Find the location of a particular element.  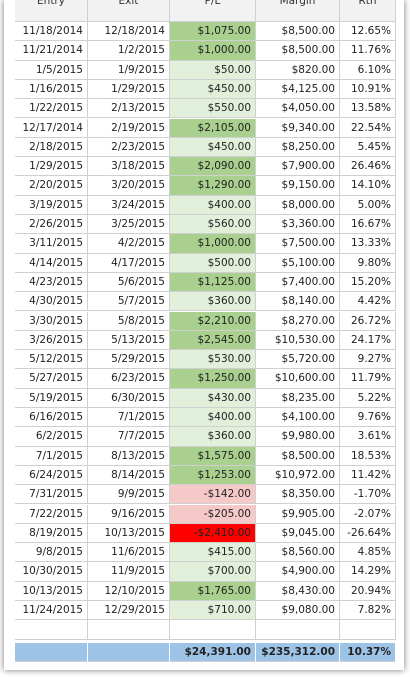

table-cell: $430.00 is located at coordinates (213, 398).